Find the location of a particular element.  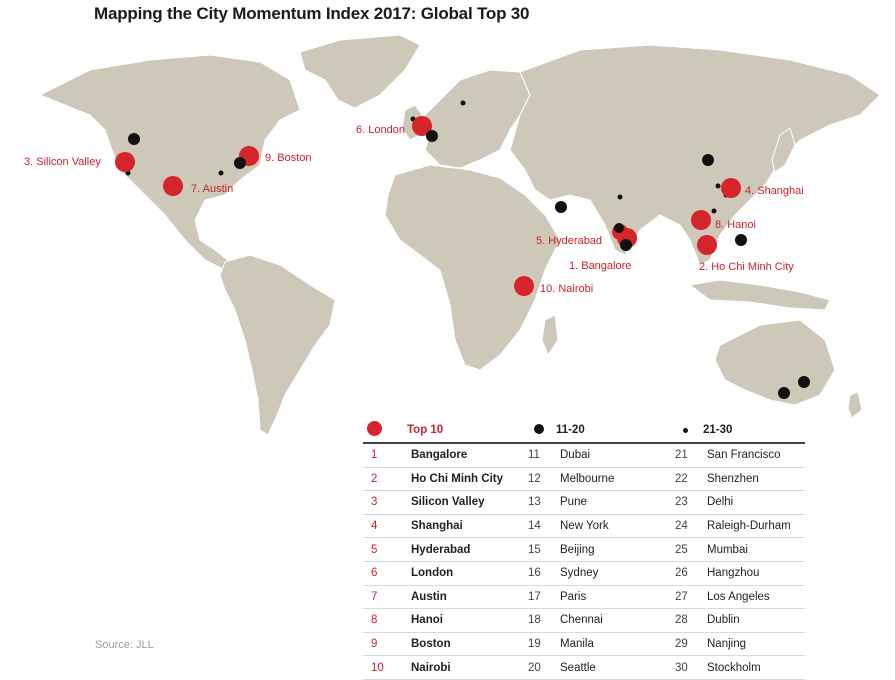

small-dot-icon is located at coordinates (685, 430).